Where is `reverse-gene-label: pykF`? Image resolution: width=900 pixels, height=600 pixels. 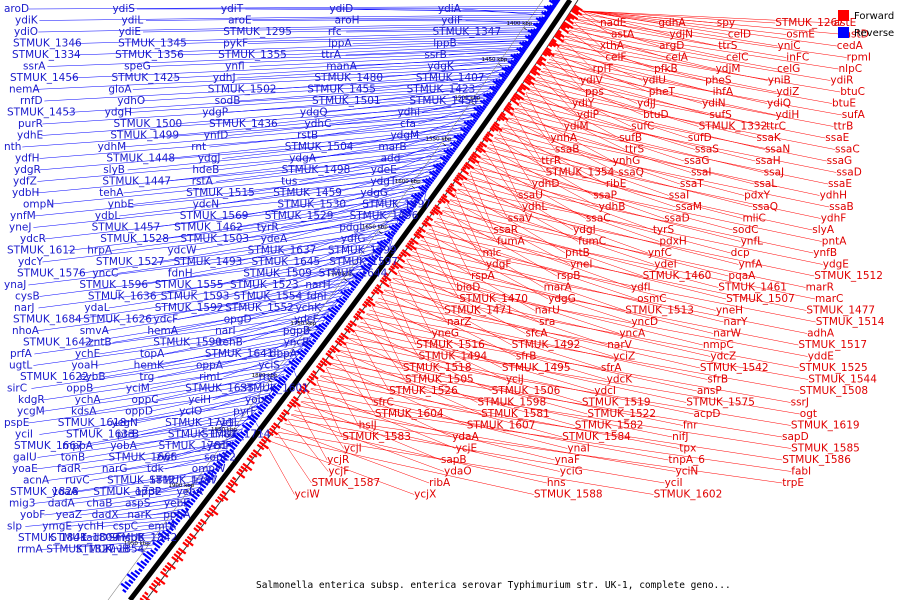 reverse-gene-label: pykF is located at coordinates (235, 44).